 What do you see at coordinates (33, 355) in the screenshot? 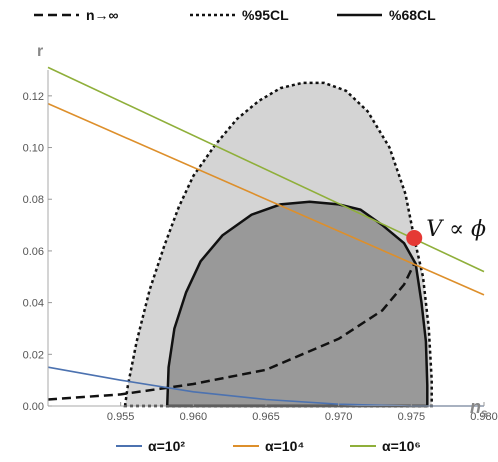
I see `y-tick-label: 0.02` at bounding box center [33, 355].